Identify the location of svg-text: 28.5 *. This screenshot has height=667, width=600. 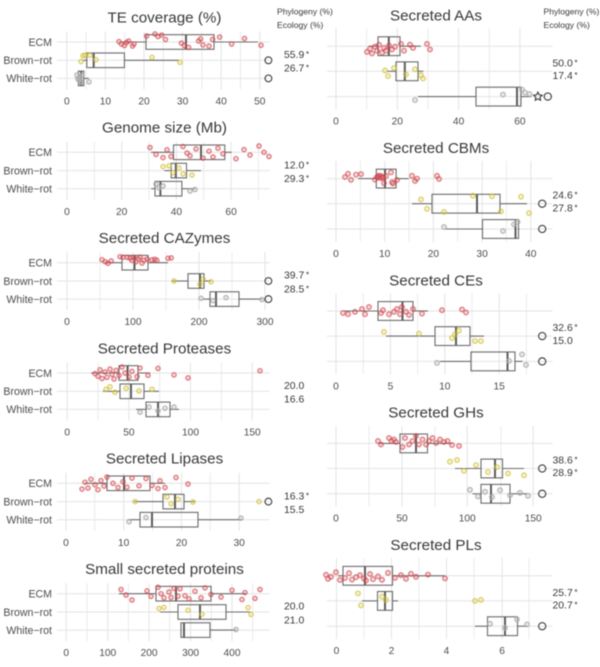
(297, 289).